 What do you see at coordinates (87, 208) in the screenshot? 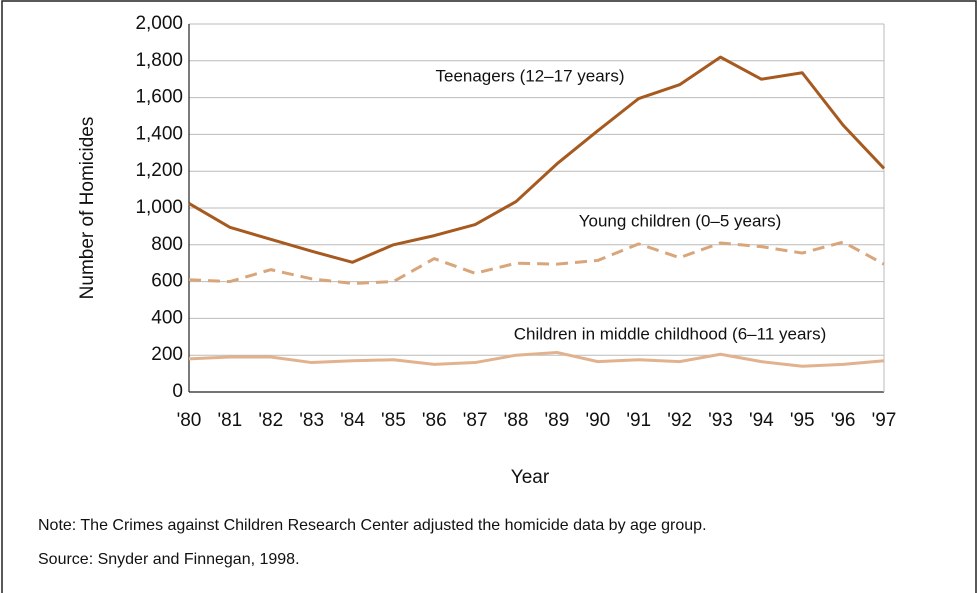
I see `y-axis-label: Number of Homicides` at bounding box center [87, 208].